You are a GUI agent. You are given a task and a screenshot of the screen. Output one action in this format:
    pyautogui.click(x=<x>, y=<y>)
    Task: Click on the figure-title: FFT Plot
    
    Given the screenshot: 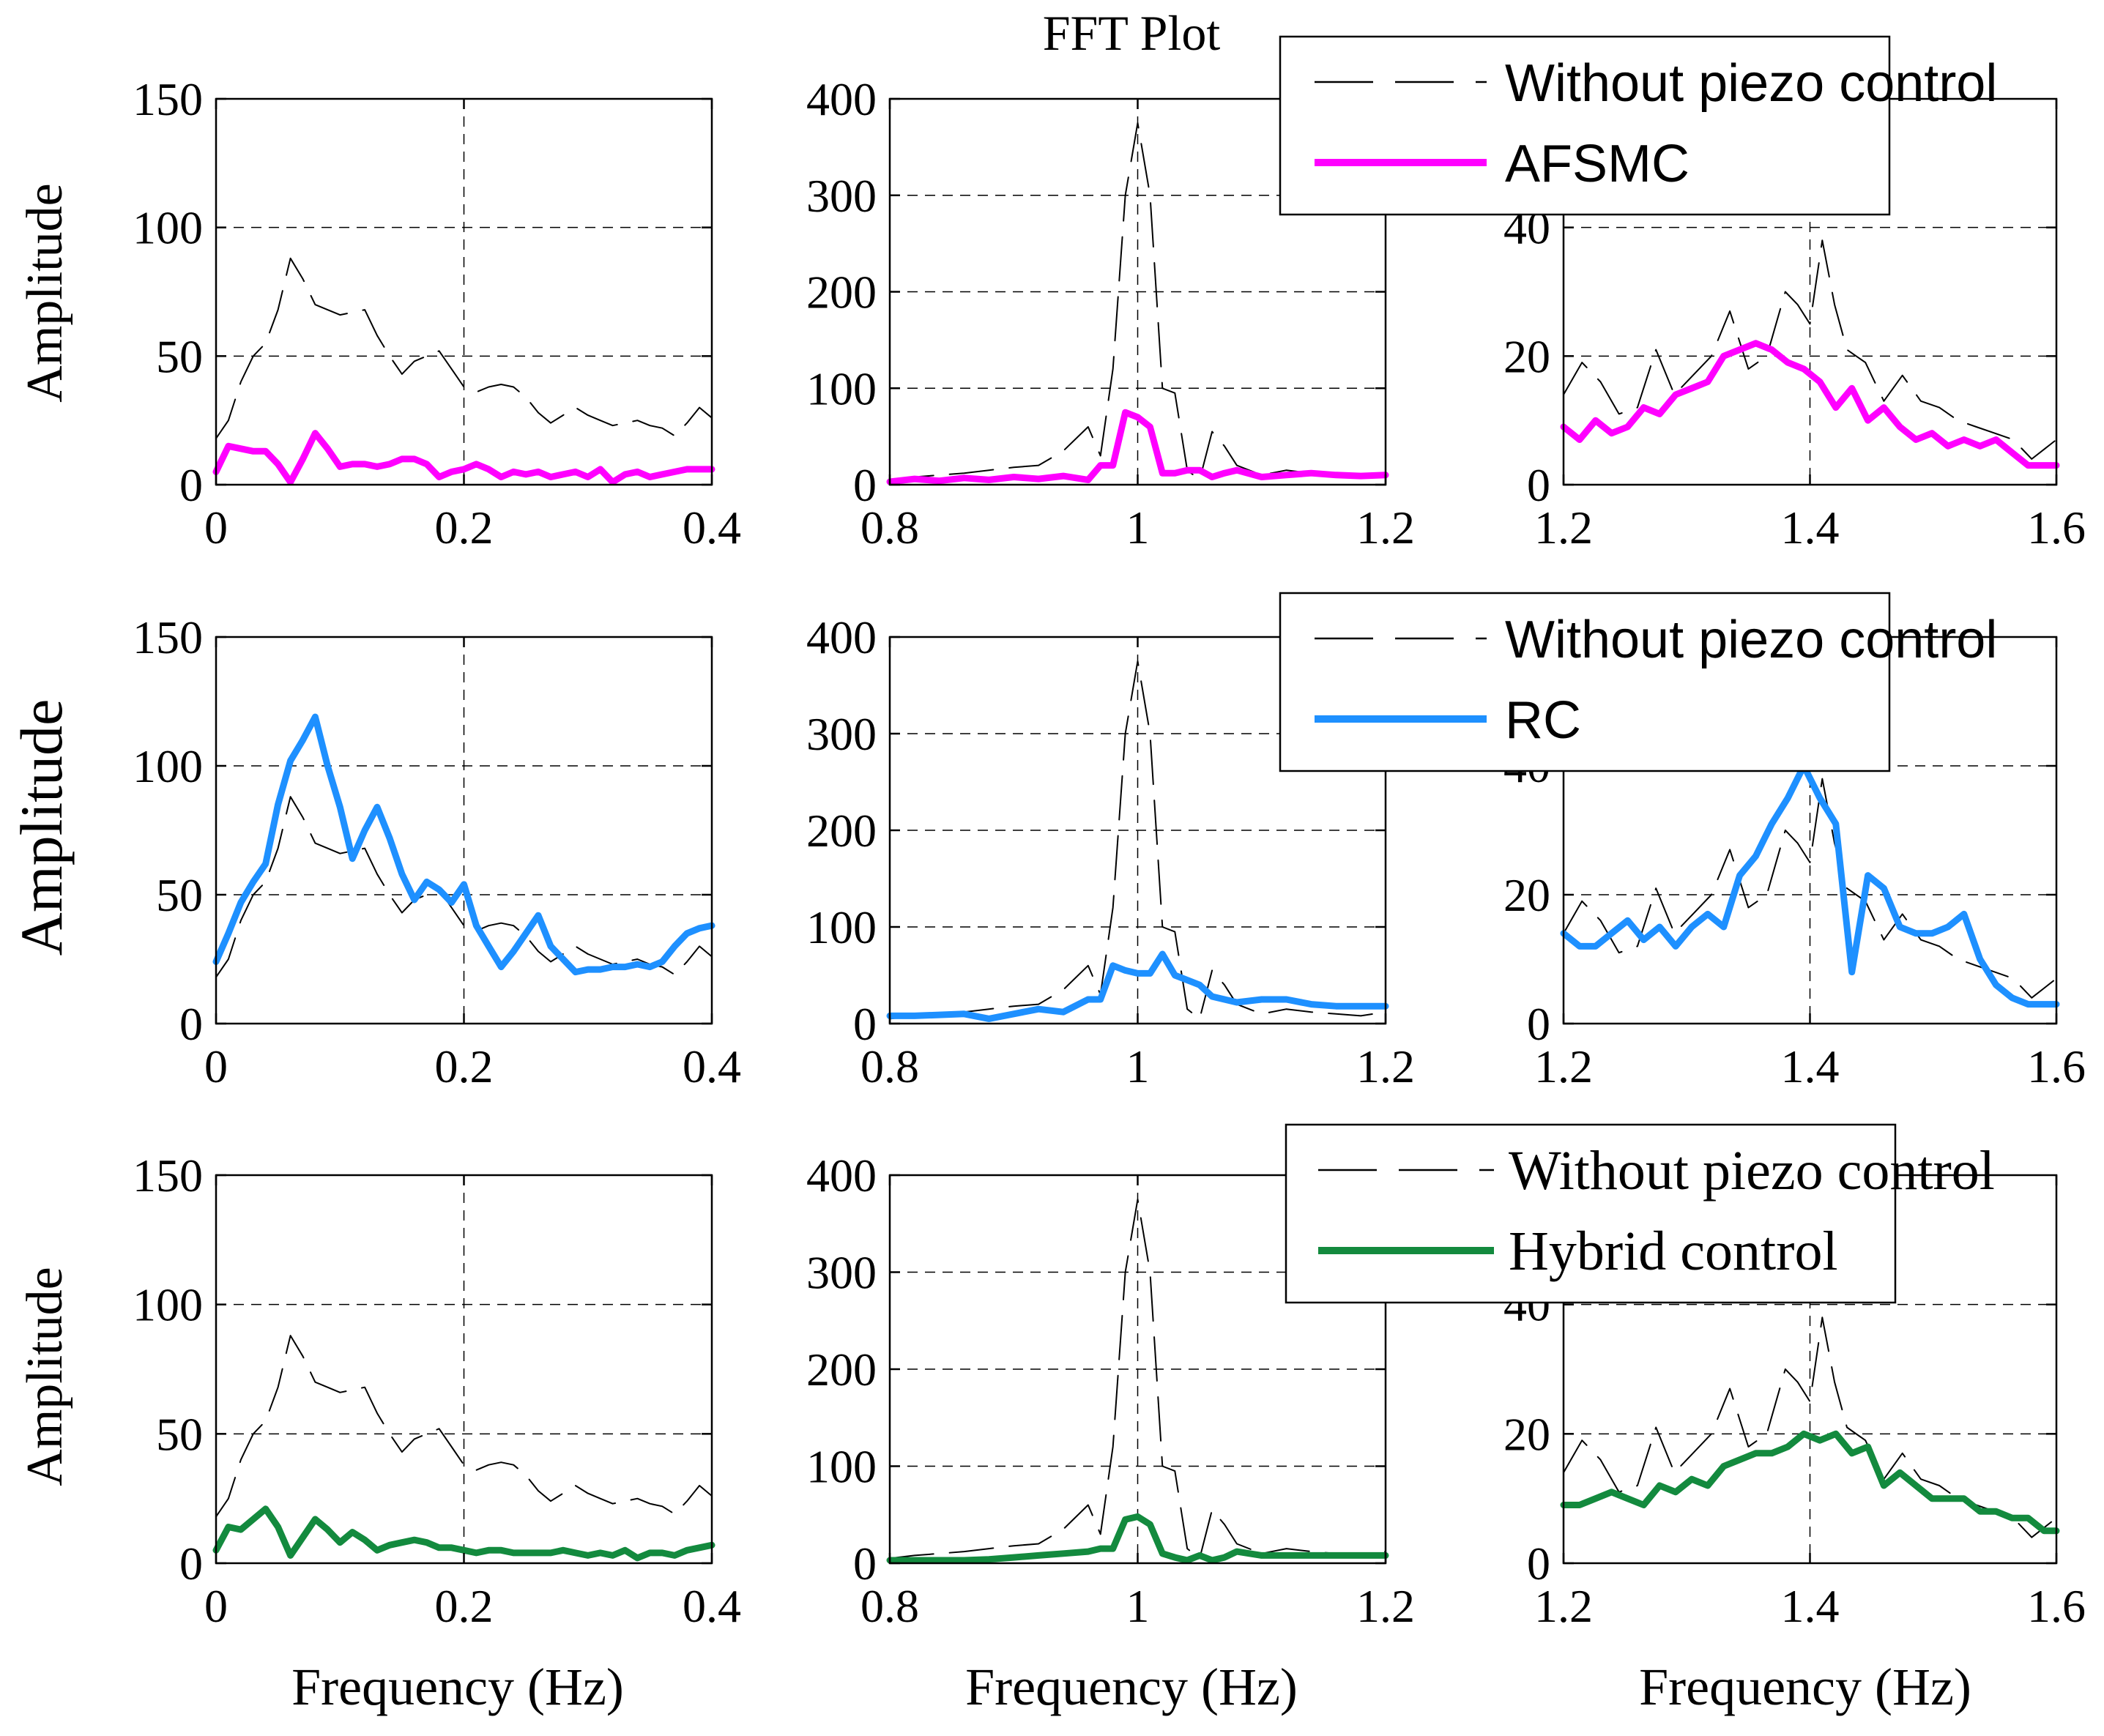 What is the action you would take?
    pyautogui.click(x=1132, y=33)
    